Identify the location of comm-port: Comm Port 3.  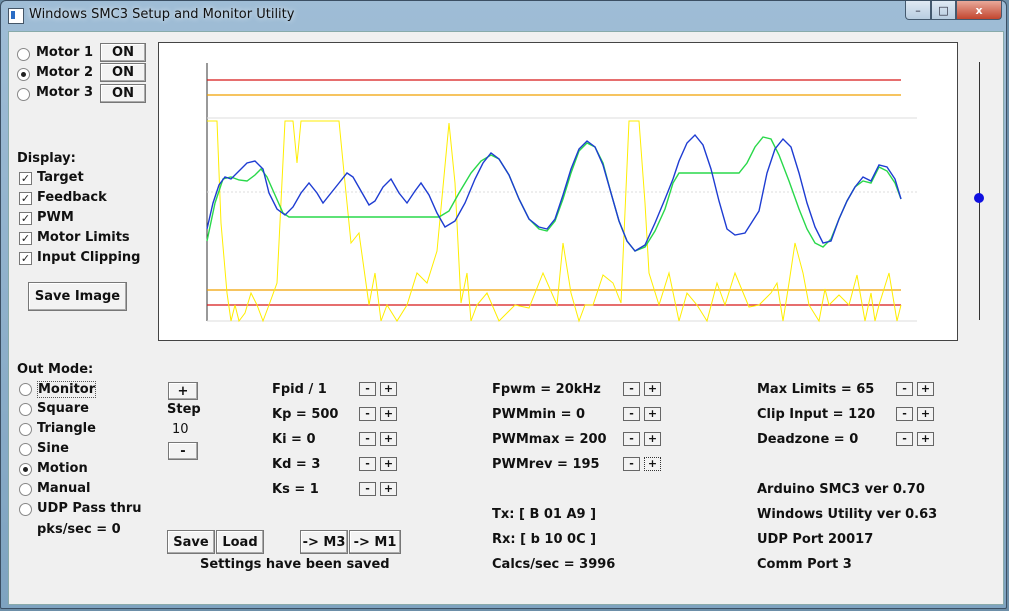
(804, 564).